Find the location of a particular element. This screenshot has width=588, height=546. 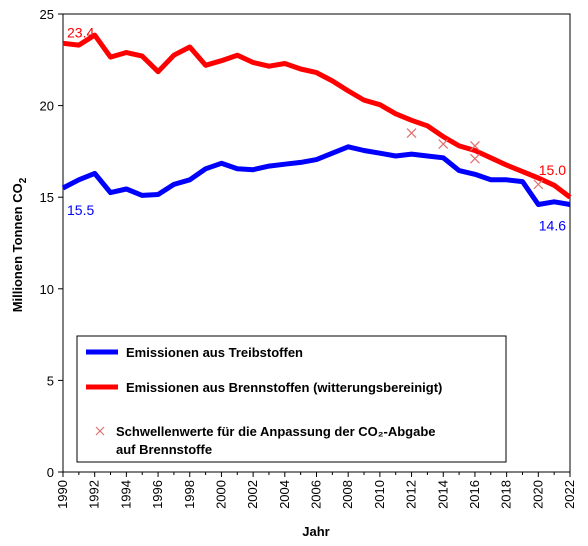

x-tick-label: 1996 is located at coordinates (157, 494).